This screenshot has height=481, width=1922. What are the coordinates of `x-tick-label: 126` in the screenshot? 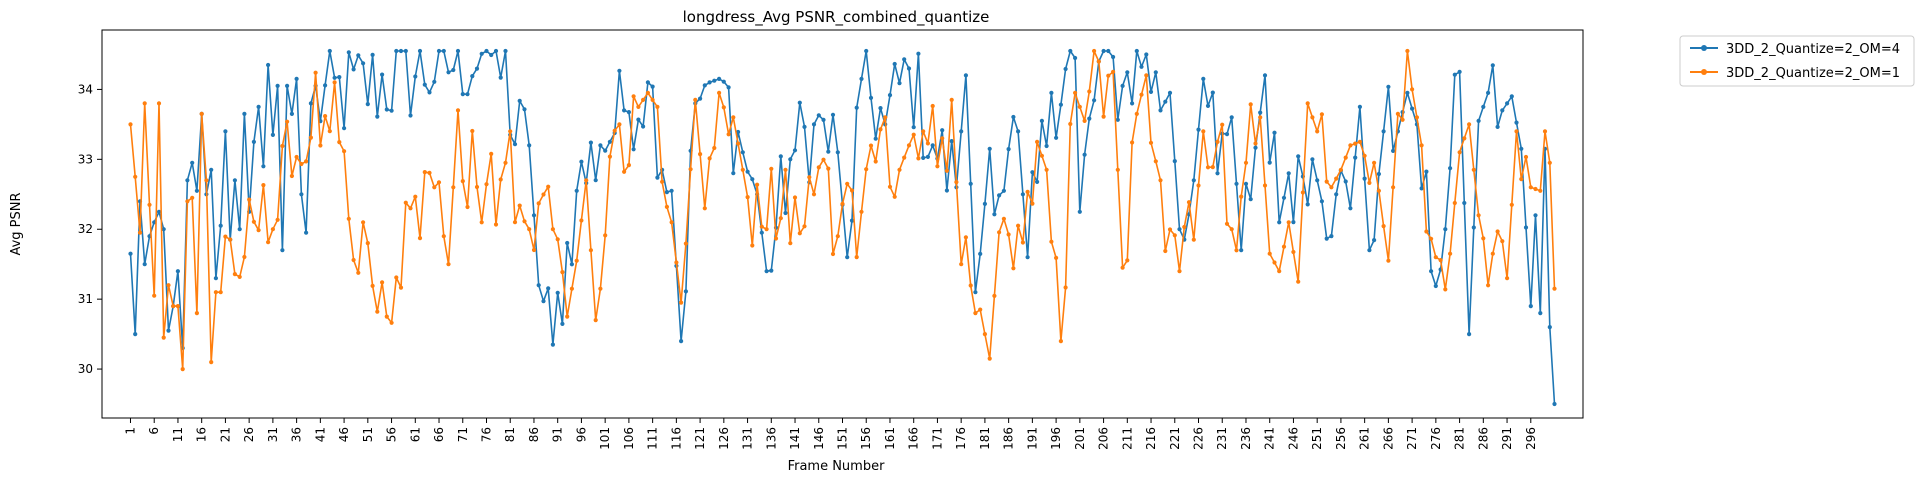 It's located at (724, 438).